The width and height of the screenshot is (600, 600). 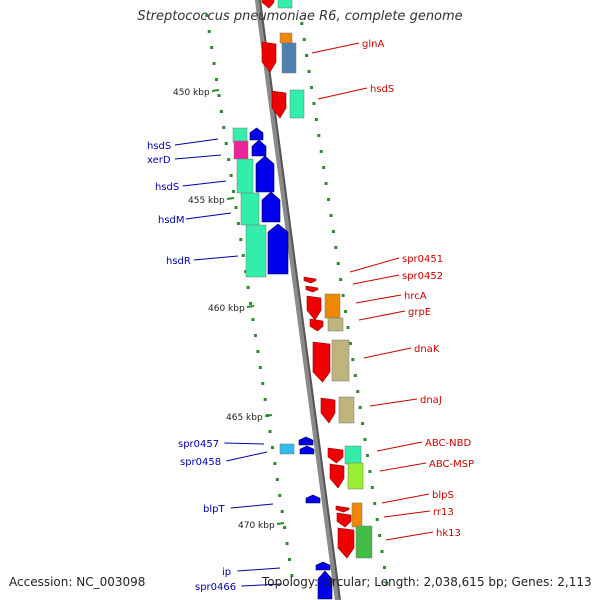 What do you see at coordinates (342, 509) in the screenshot?
I see `gene-cds-blps` at bounding box center [342, 509].